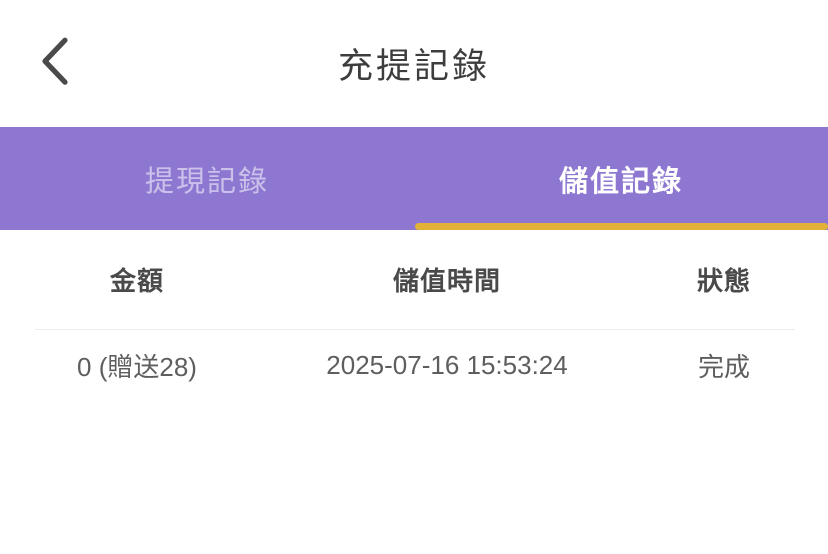 The image size is (828, 554). I want to click on tab-withdraw-label: 提現記錄, so click(206, 181).